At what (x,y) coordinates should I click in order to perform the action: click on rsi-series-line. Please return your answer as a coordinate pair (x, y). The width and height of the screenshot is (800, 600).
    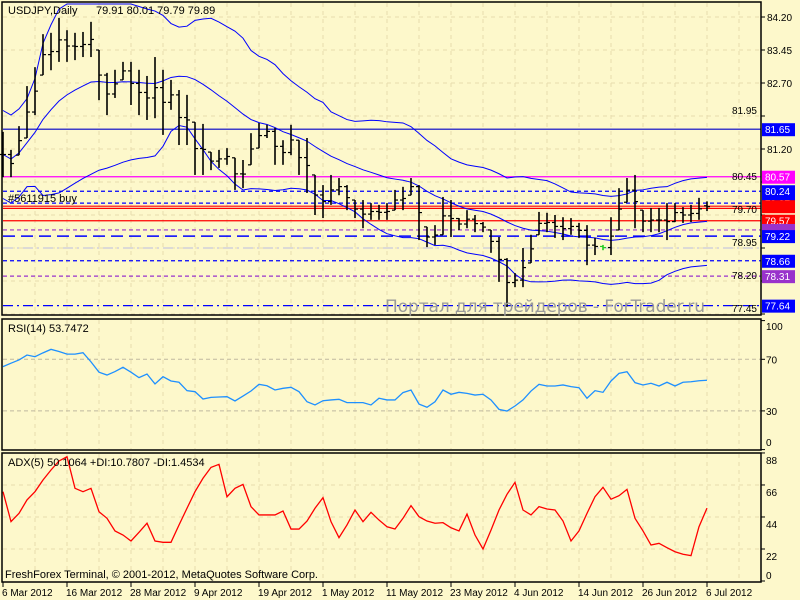
    Looking at the image, I should click on (355, 380).